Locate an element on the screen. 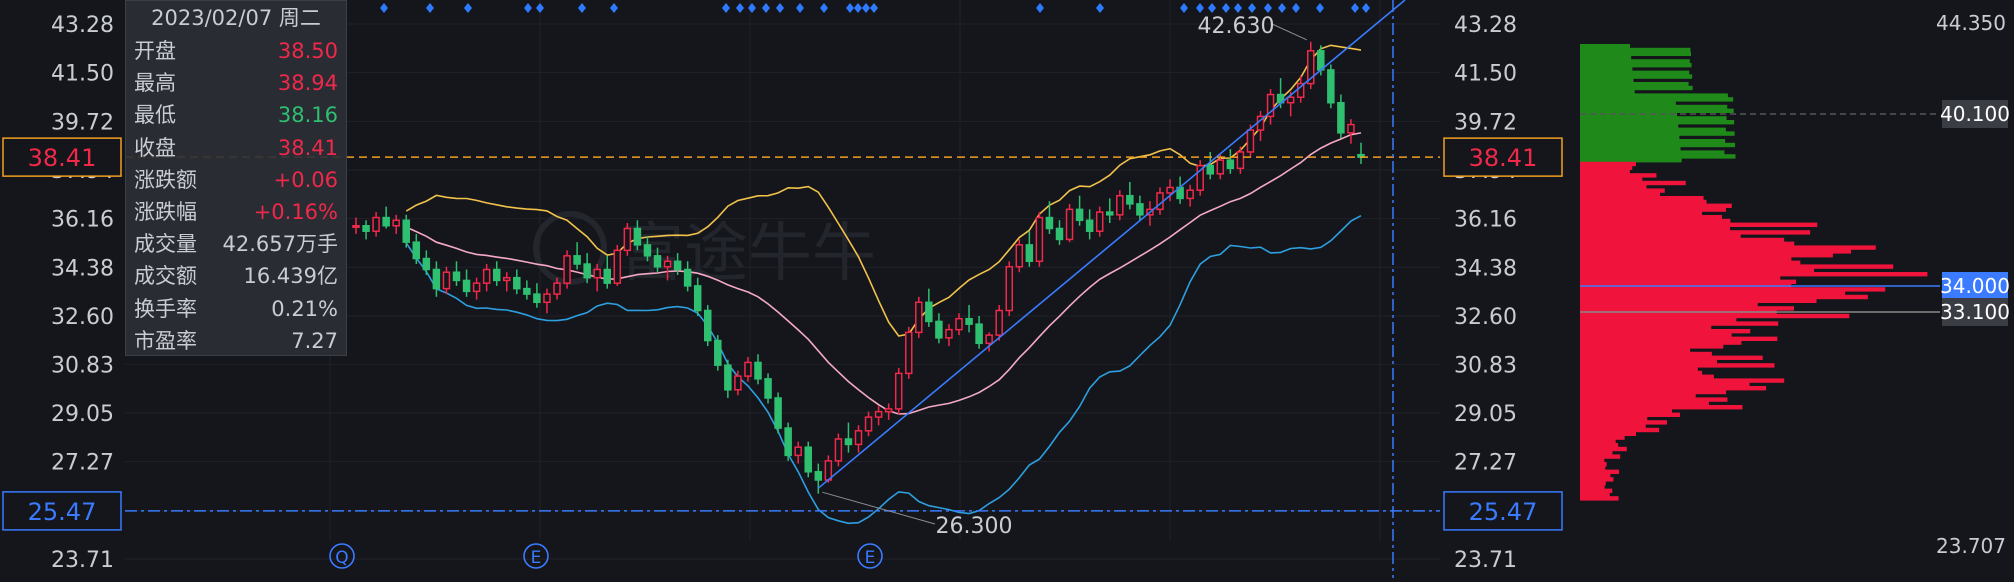 This screenshot has width=2014, height=582. tooltip-value: 38.41 is located at coordinates (307, 147).